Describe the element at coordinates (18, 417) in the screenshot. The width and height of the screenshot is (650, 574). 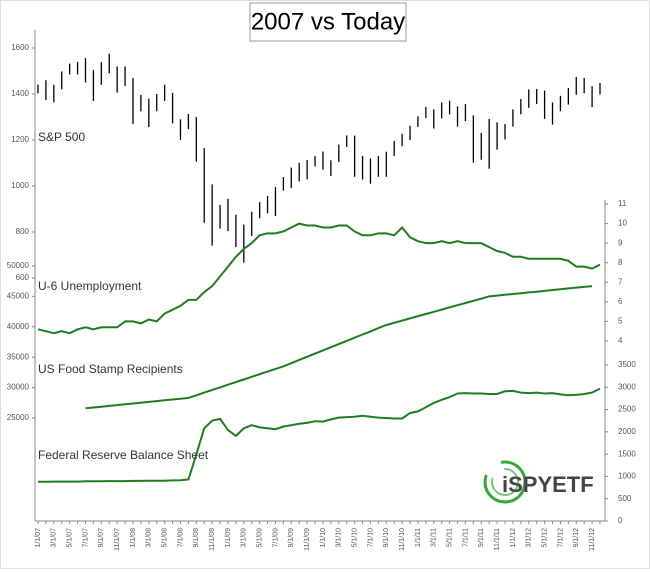
I see `y-tick-label: 25000` at that location.